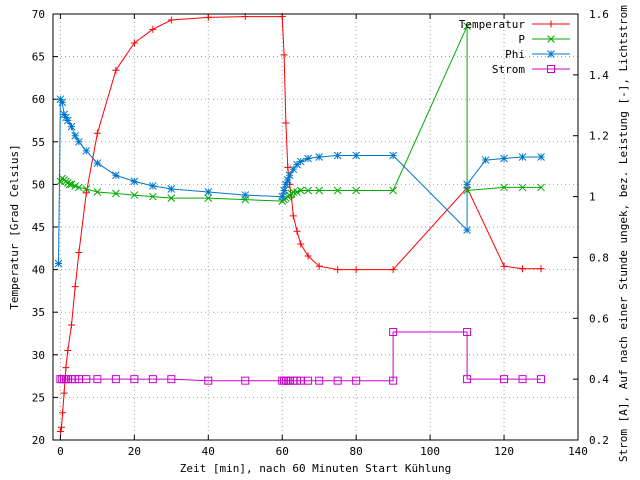  Describe the element at coordinates (356, 451) in the screenshot. I see `x-tick-label: 80` at that location.